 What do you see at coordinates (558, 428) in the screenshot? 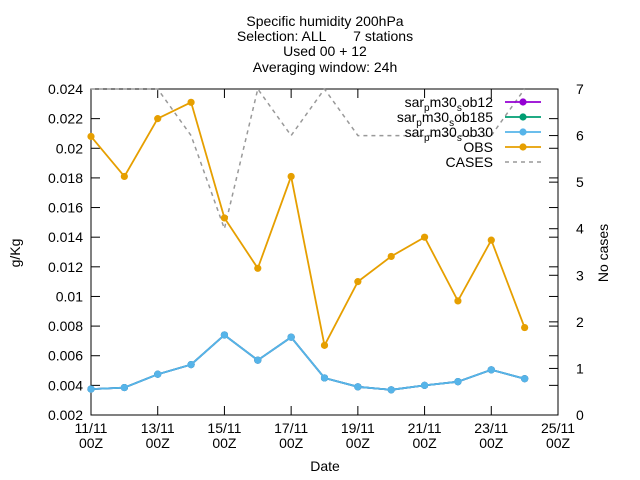
I see `x-tick-label-date: 25/11` at bounding box center [558, 428].